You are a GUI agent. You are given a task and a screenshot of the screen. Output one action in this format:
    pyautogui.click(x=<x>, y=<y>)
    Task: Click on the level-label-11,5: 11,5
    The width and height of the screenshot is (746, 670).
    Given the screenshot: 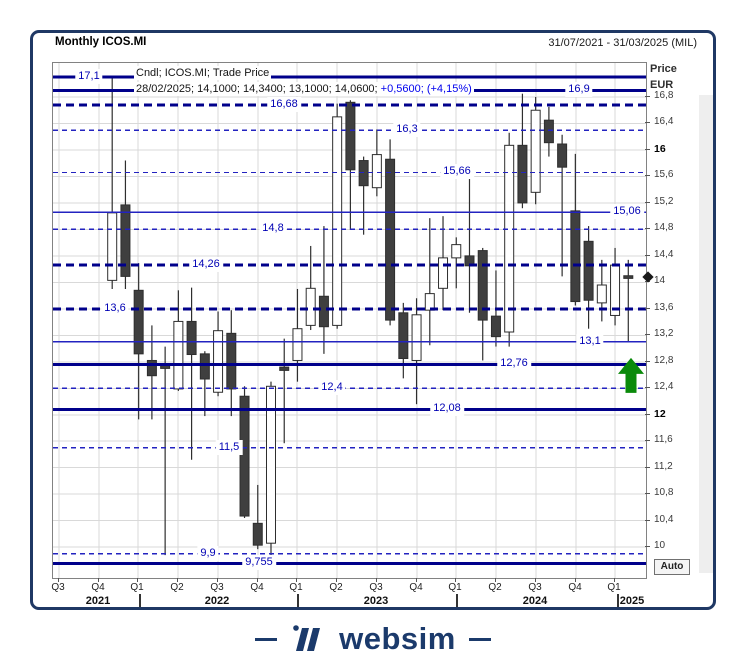 What is the action you would take?
    pyautogui.click(x=229, y=447)
    